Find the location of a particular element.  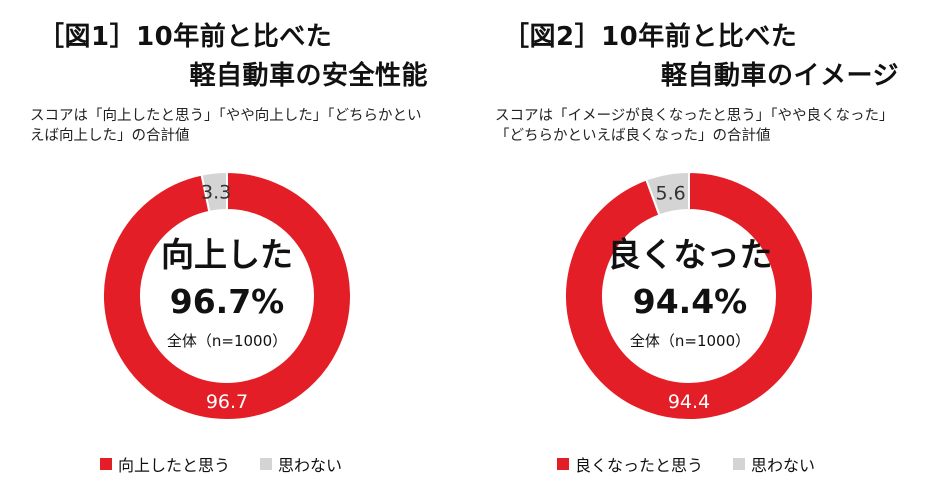

donut-chart: 5.6 94.4 is located at coordinates (689, 295).